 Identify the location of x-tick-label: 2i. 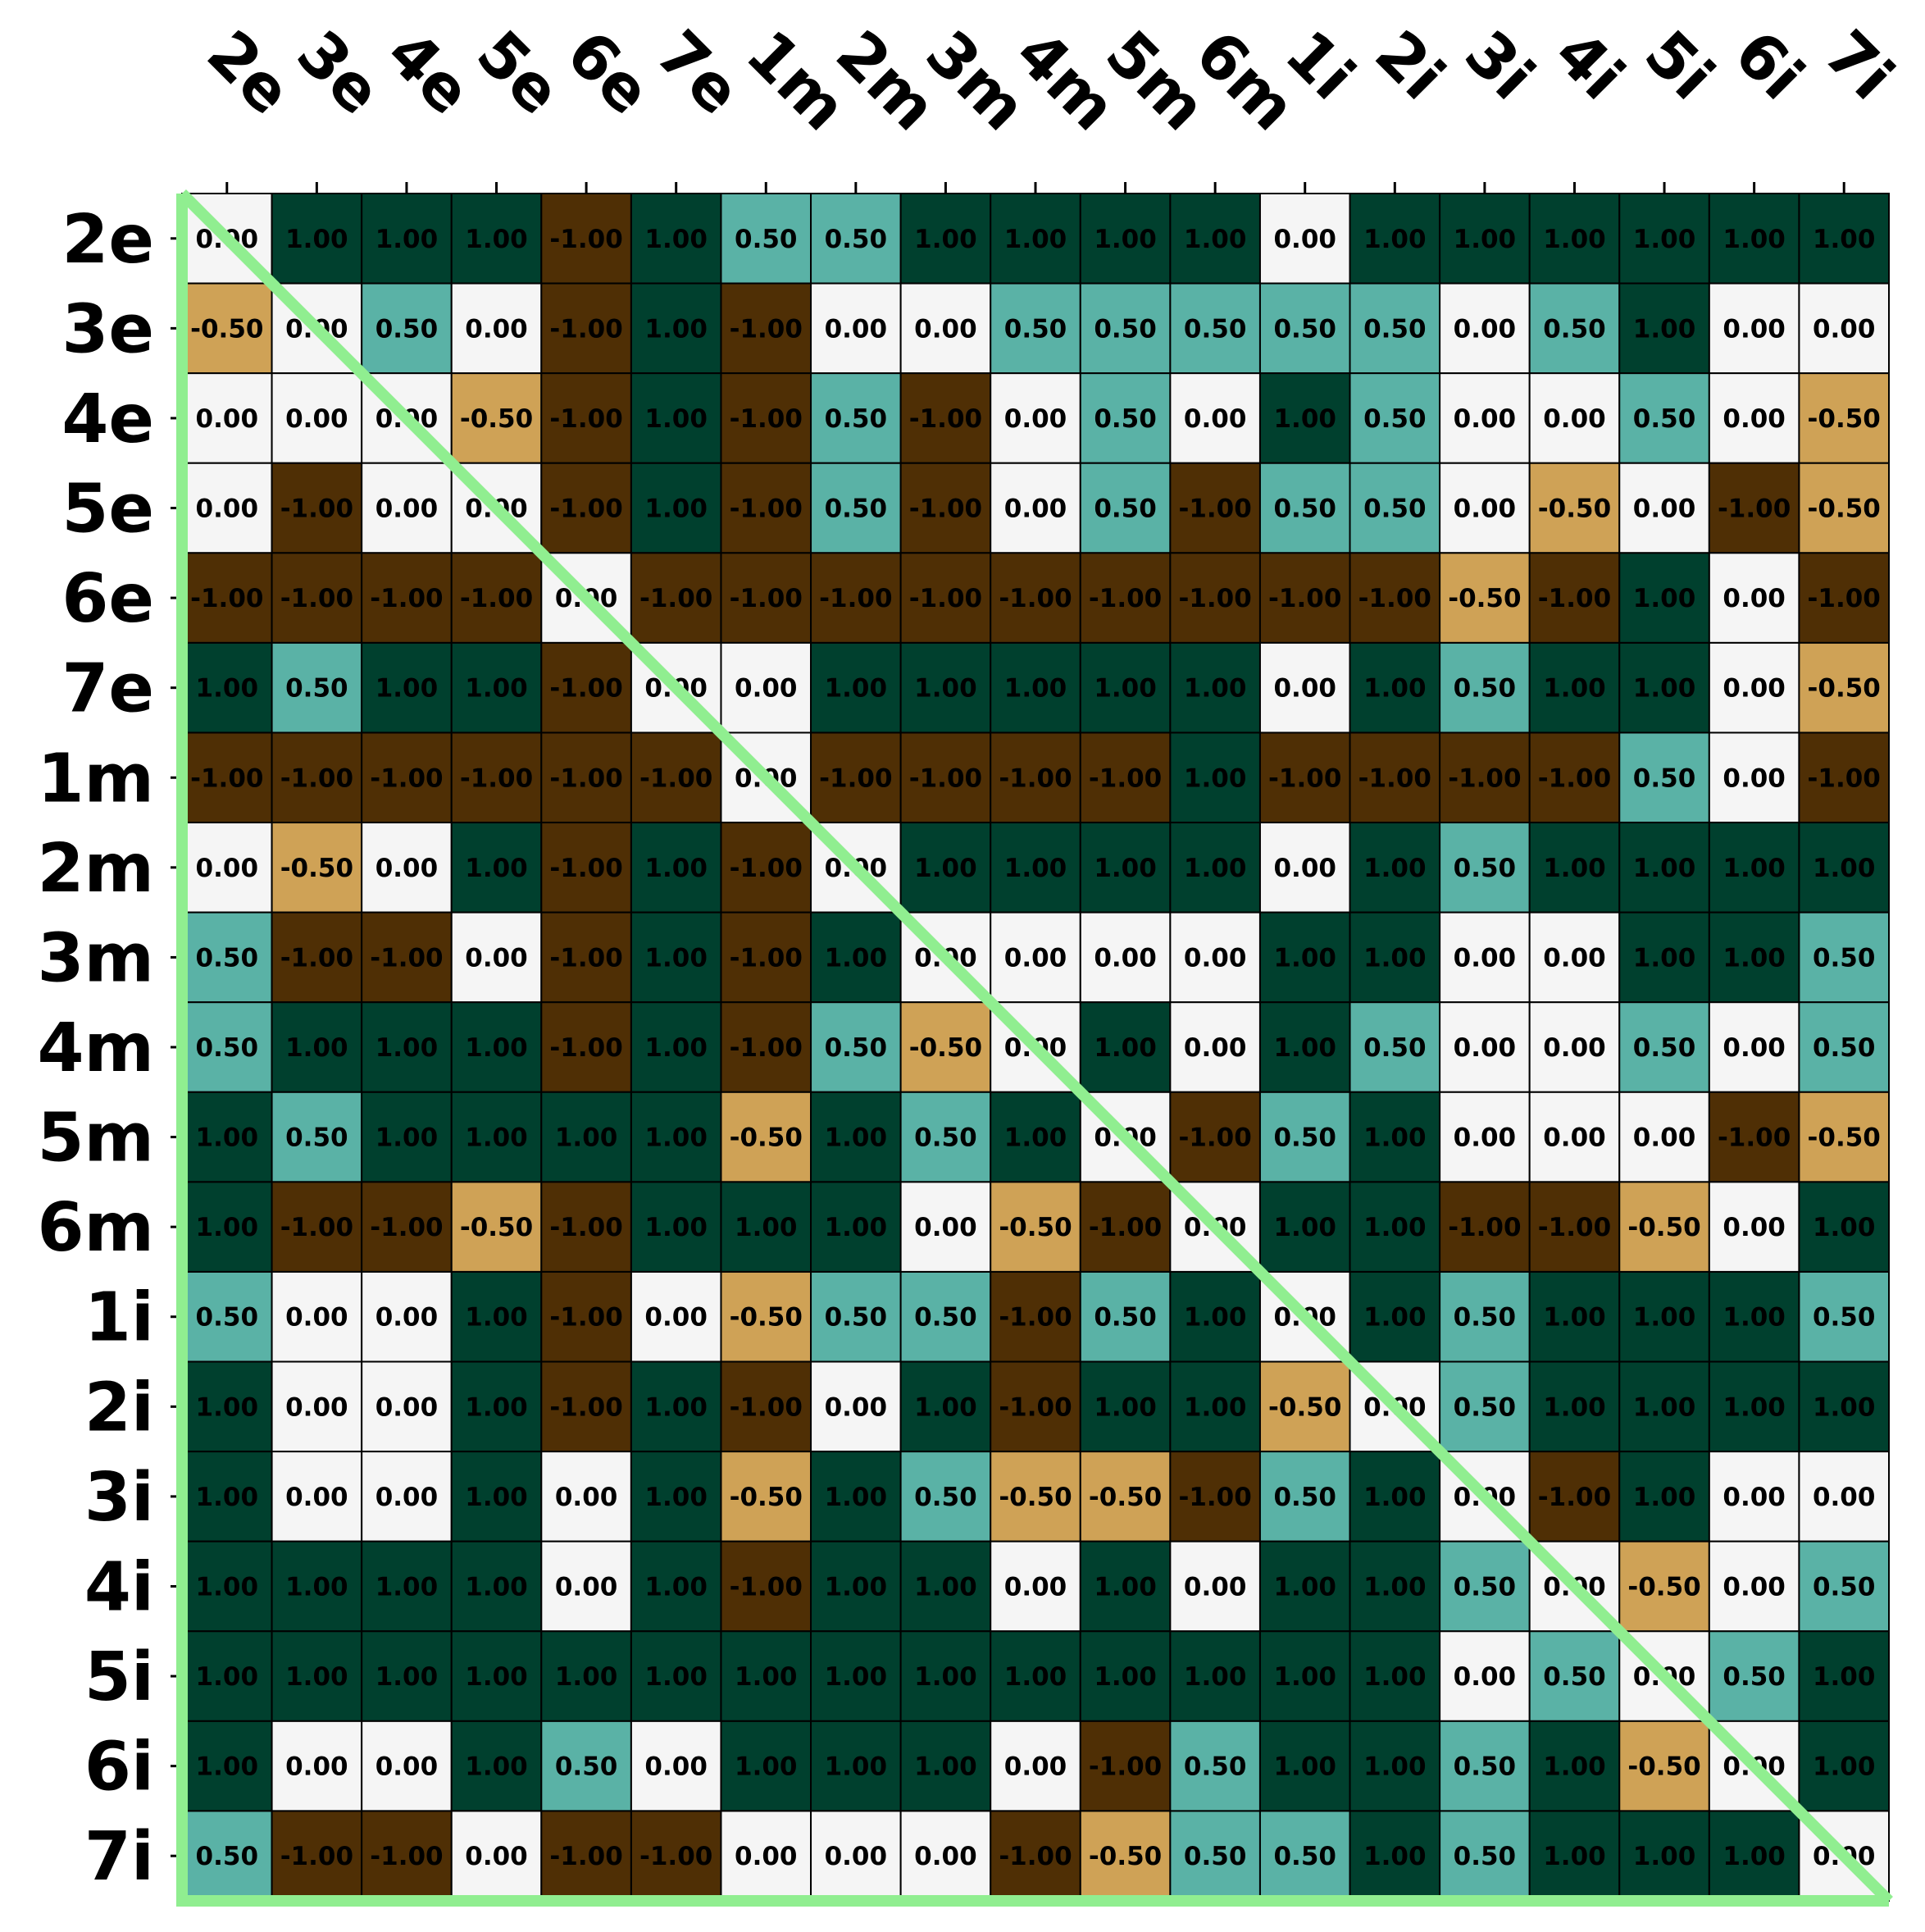
(1411, 65).